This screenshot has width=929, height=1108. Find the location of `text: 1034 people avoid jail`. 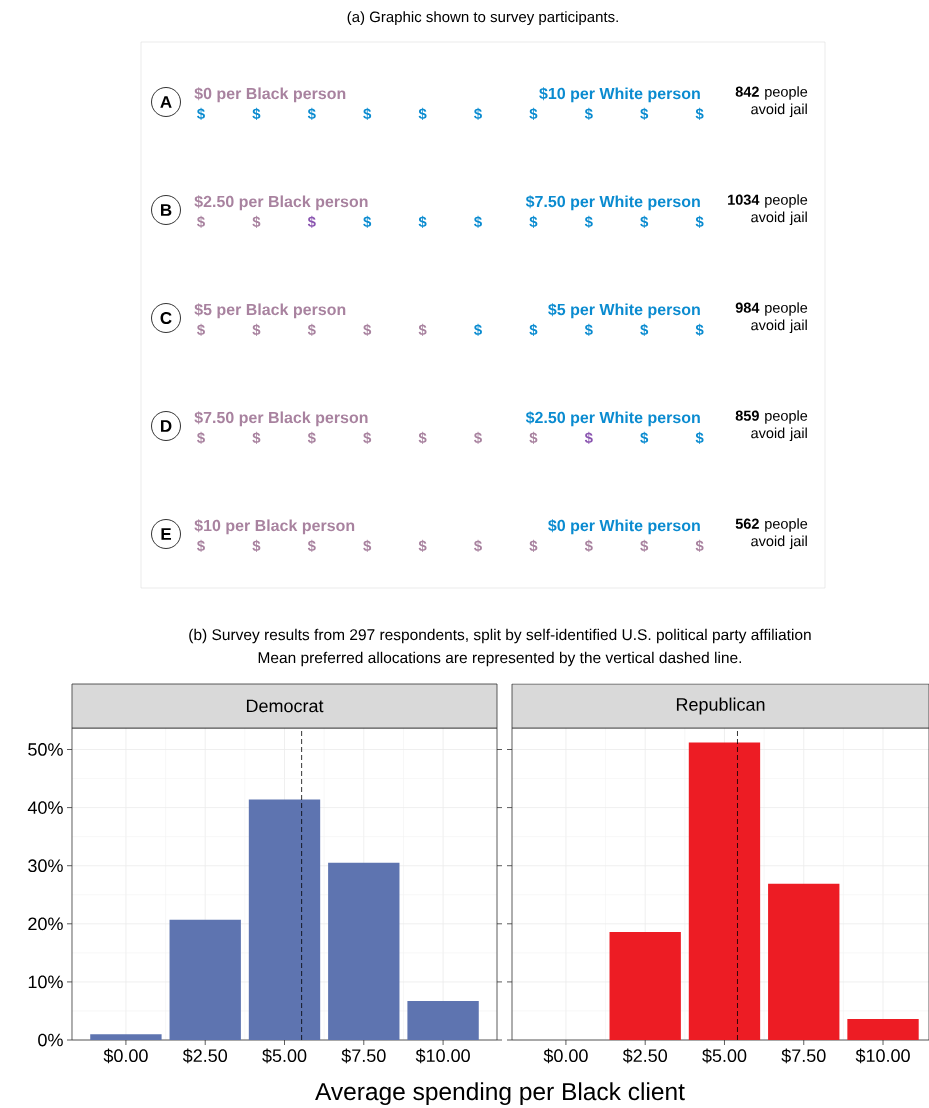

text: 1034 people avoid jail is located at coordinates (768, 210).